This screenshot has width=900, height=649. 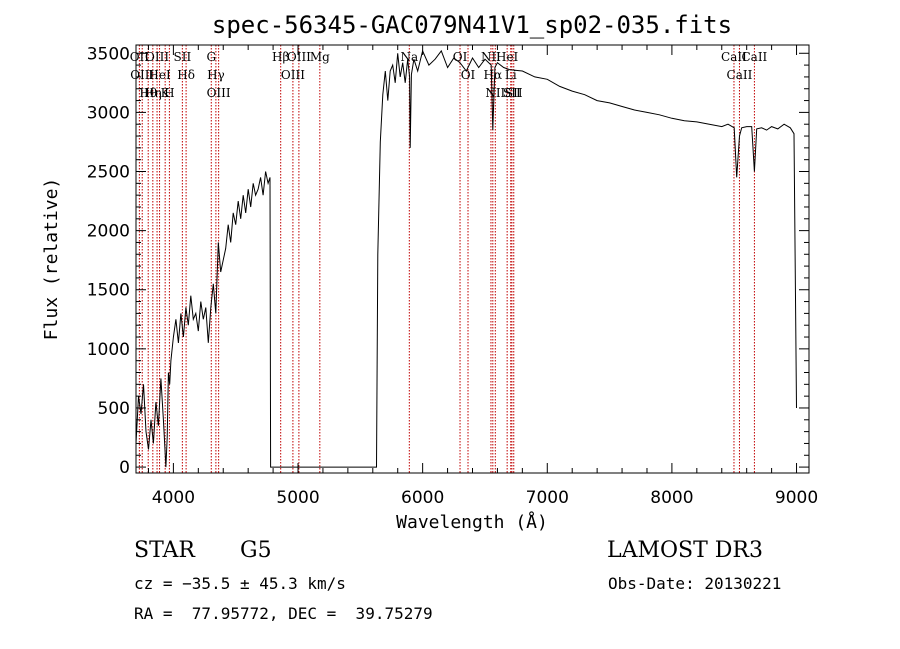 What do you see at coordinates (472, 25) in the screenshot?
I see `chart-title: spec-56345-GAC079N41V1_sp02-035.fits` at bounding box center [472, 25].